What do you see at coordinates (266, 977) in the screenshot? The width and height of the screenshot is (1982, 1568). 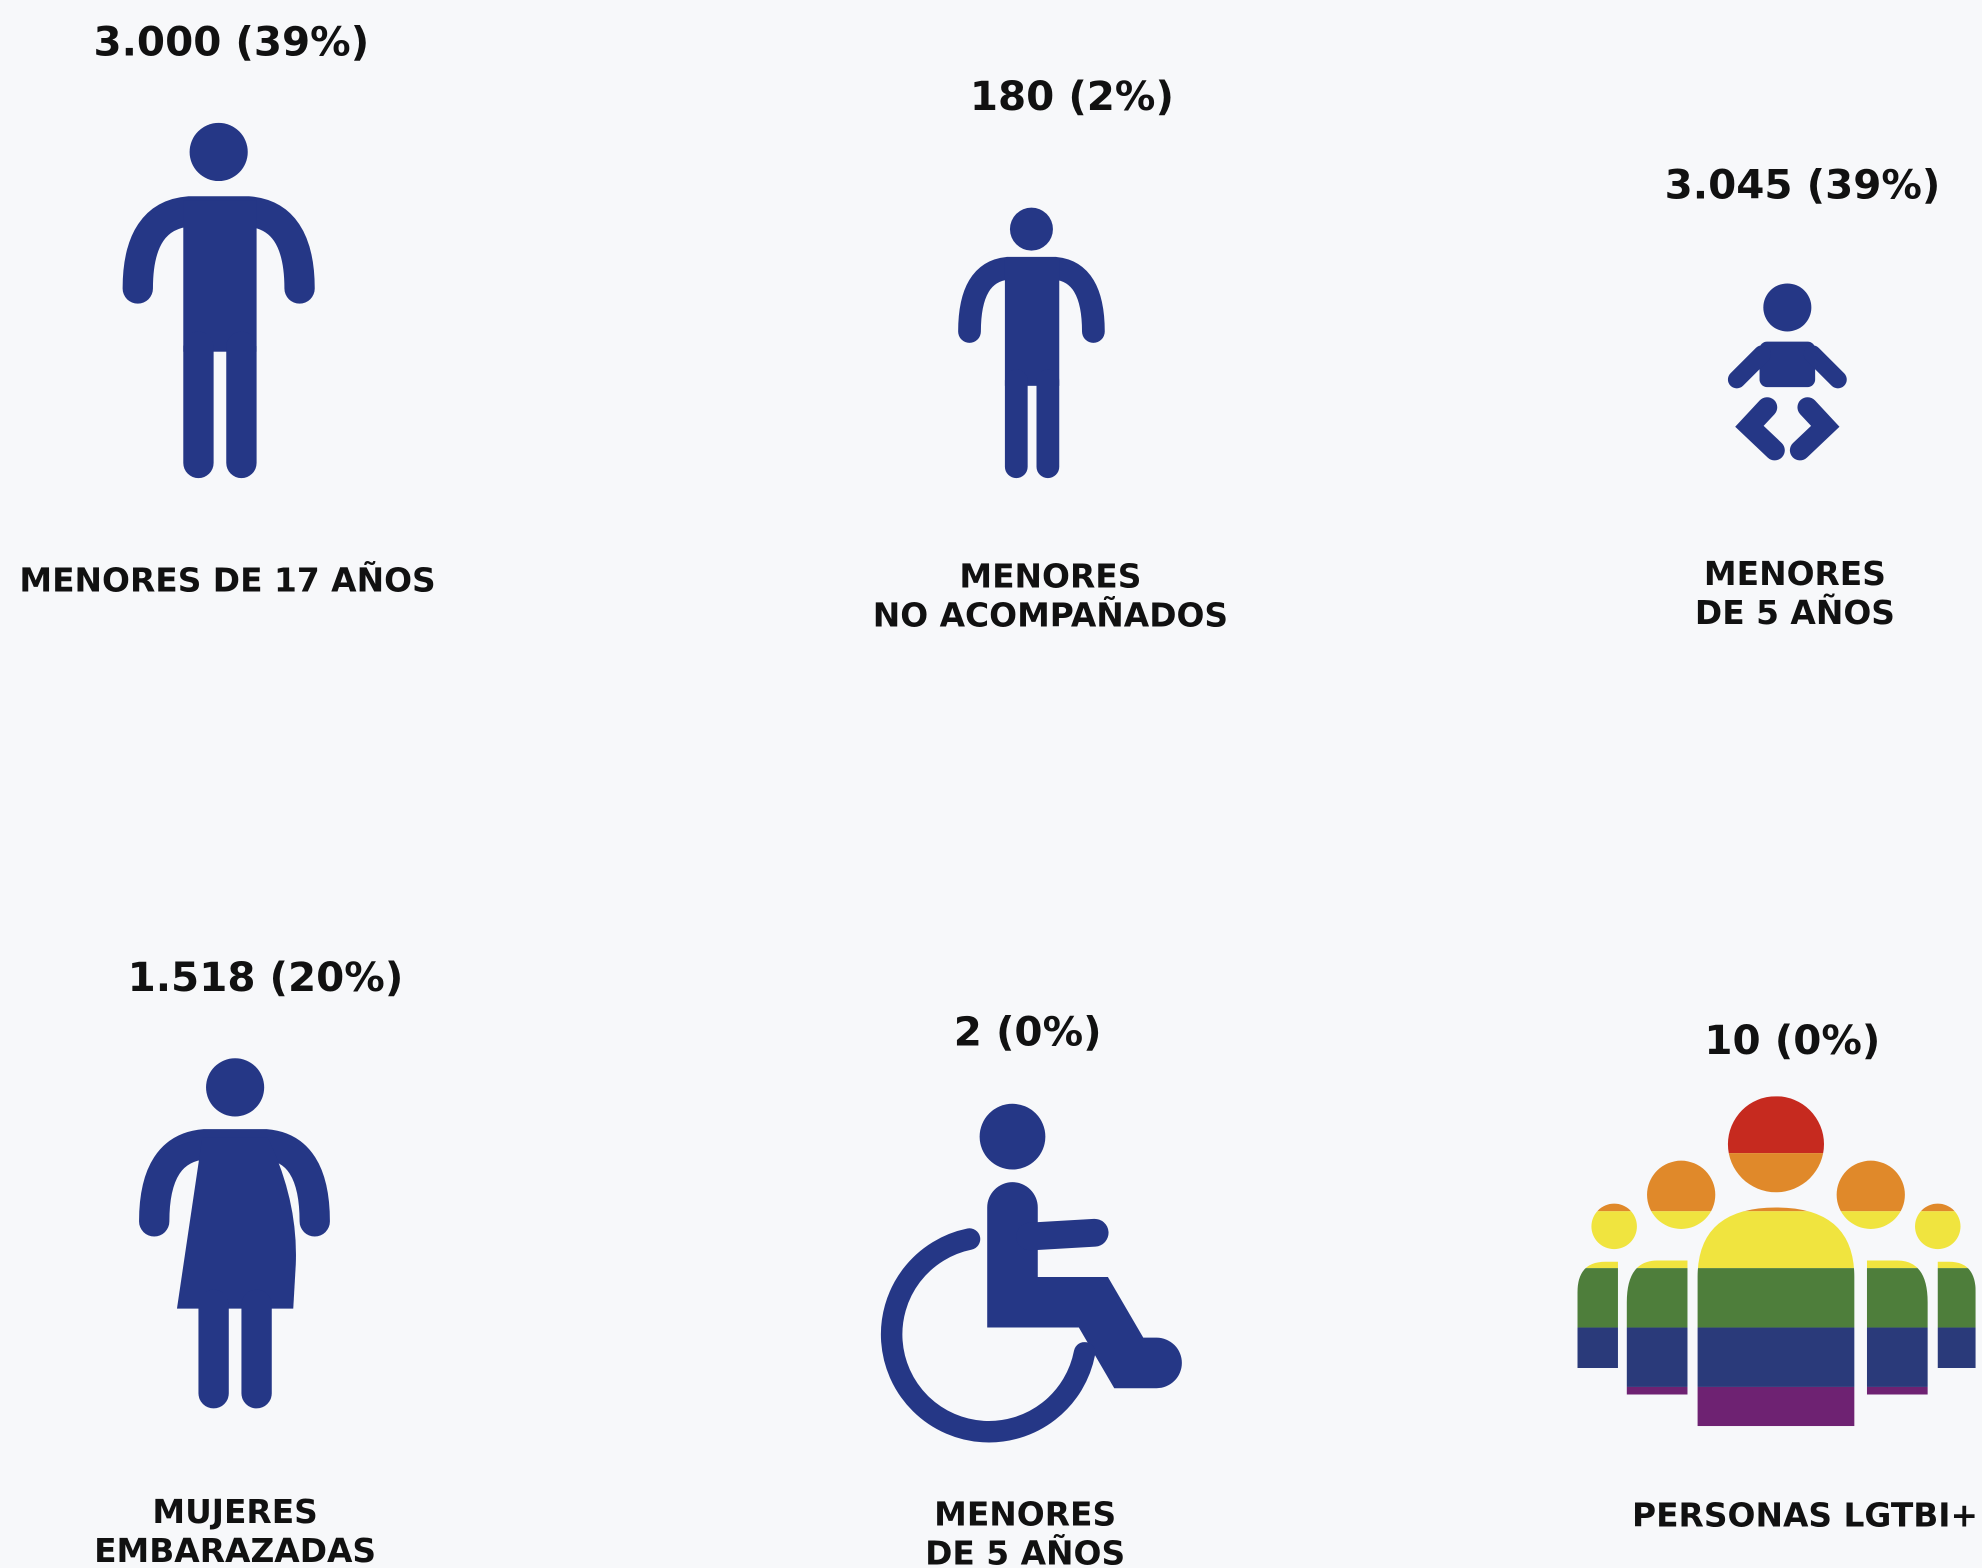 I see `value-label: 1.518 (20%)` at bounding box center [266, 977].